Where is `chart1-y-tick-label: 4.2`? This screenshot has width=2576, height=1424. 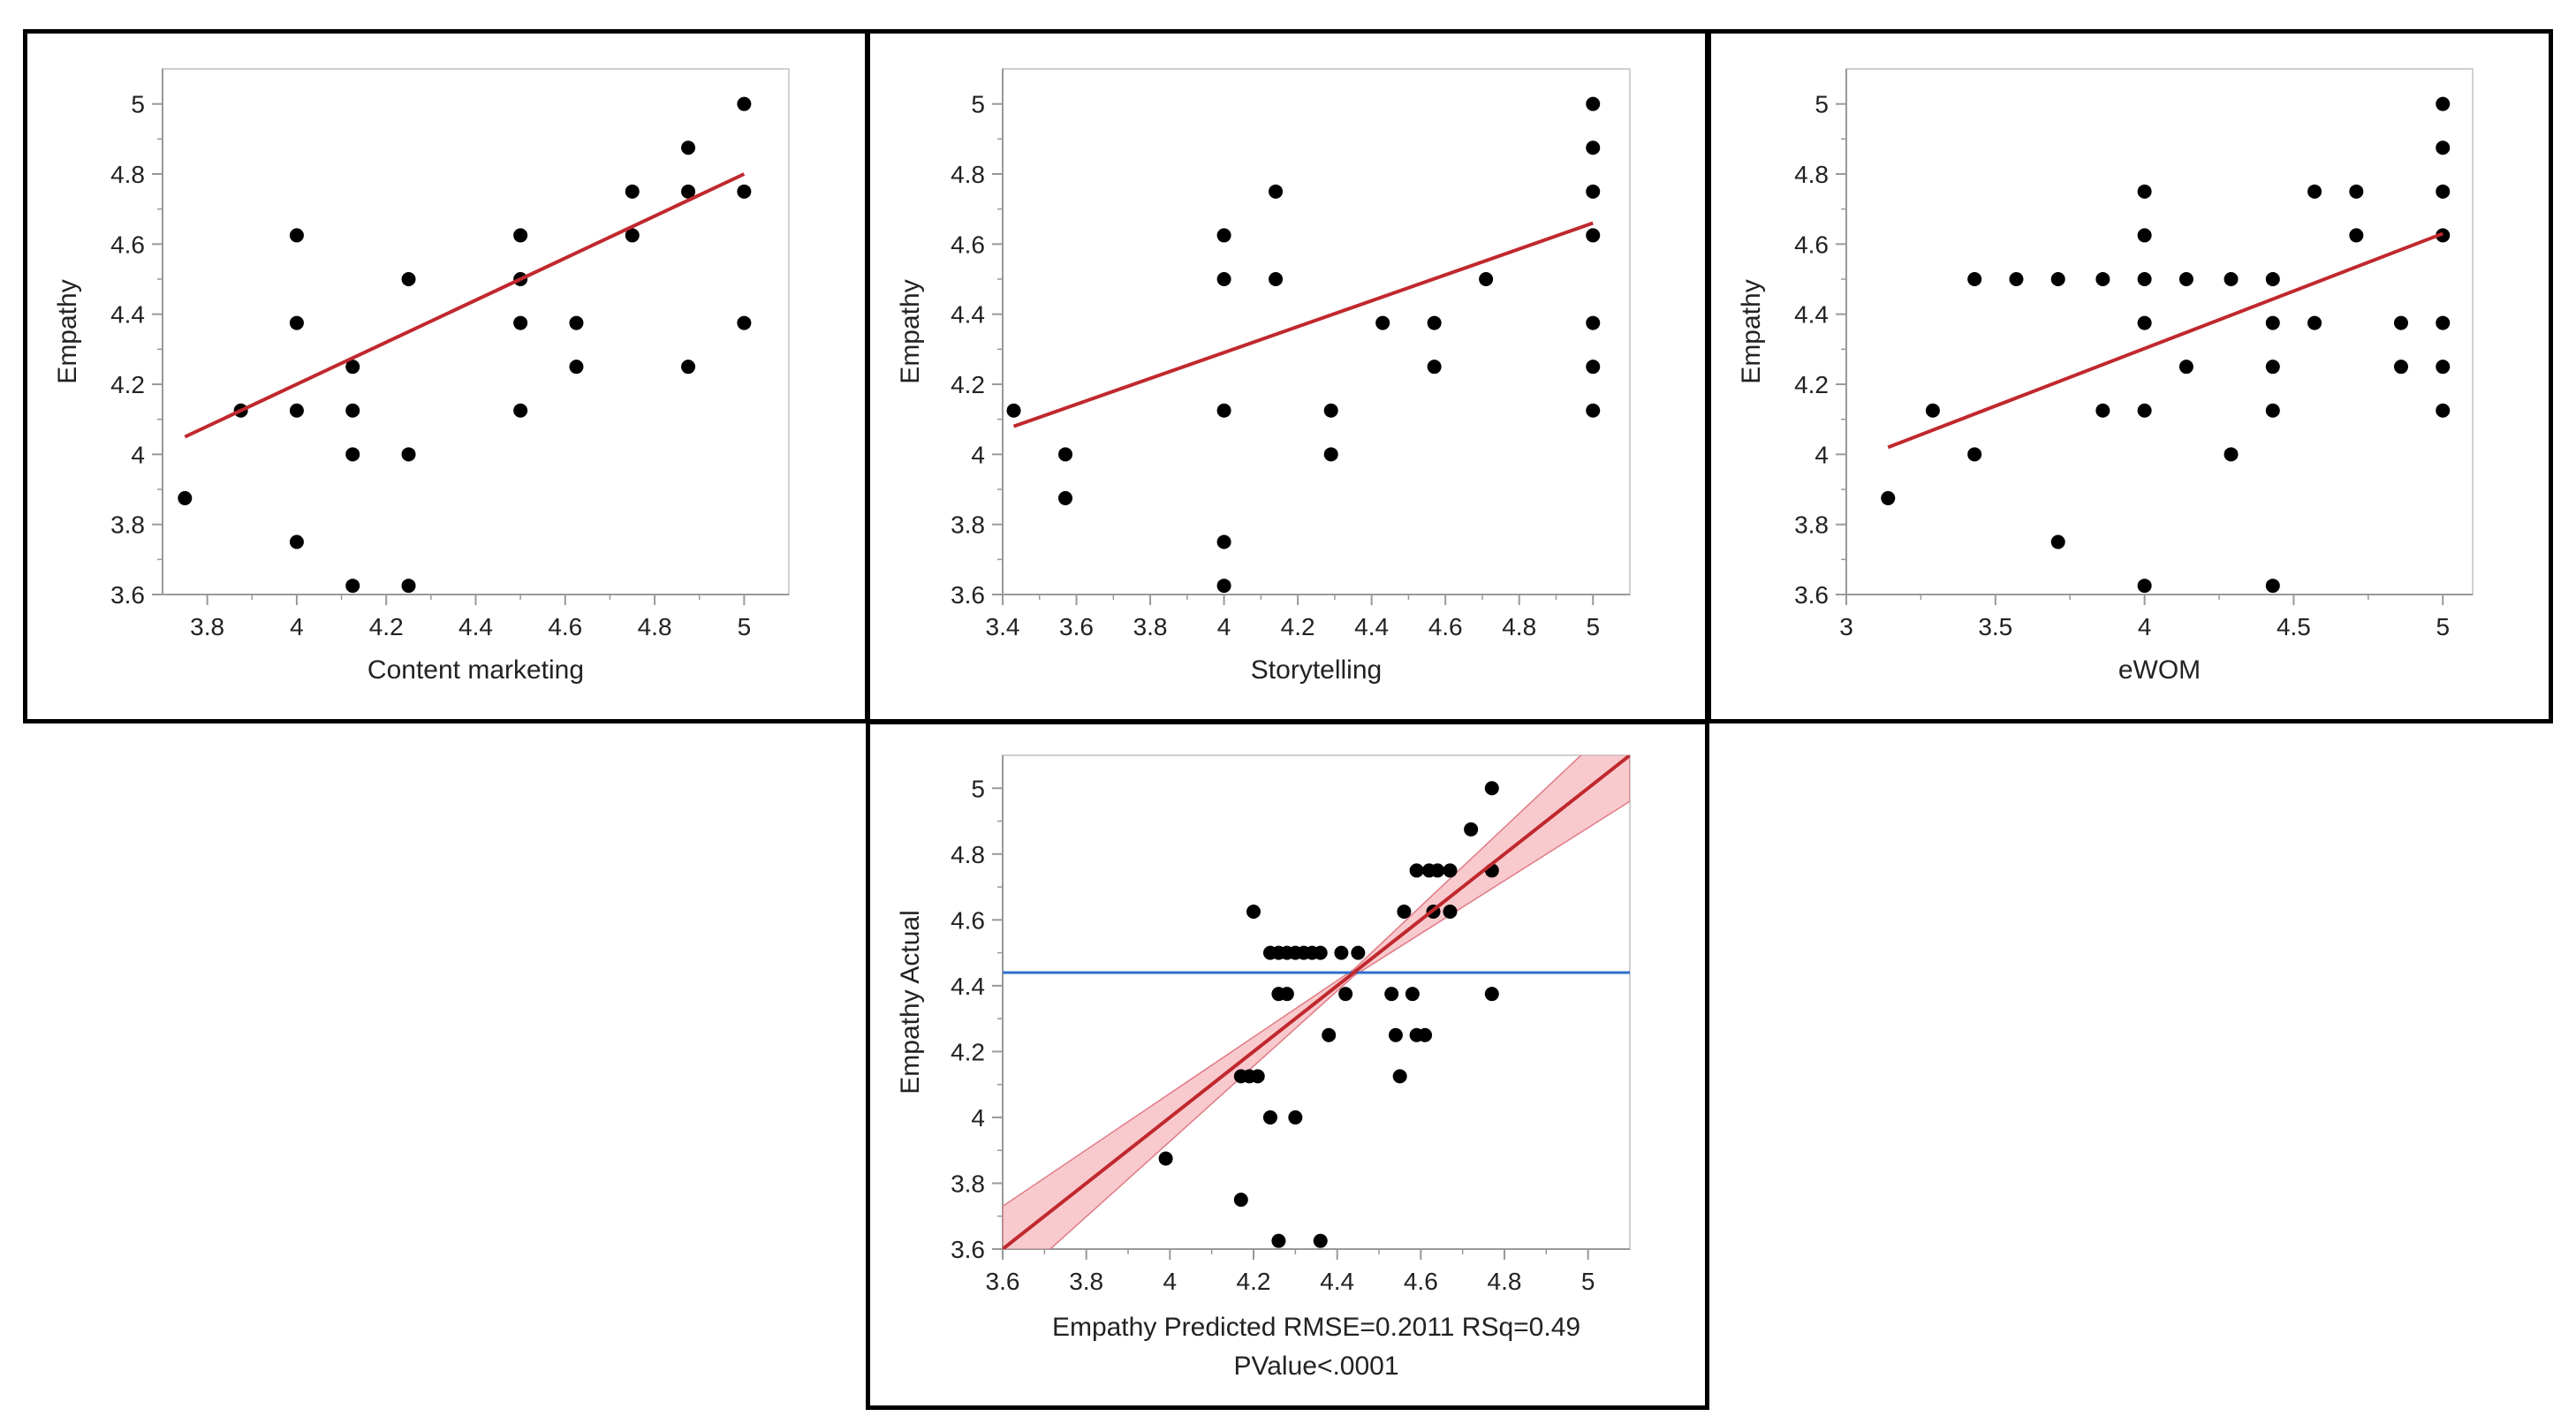 chart1-y-tick-label: 4.2 is located at coordinates (128, 384).